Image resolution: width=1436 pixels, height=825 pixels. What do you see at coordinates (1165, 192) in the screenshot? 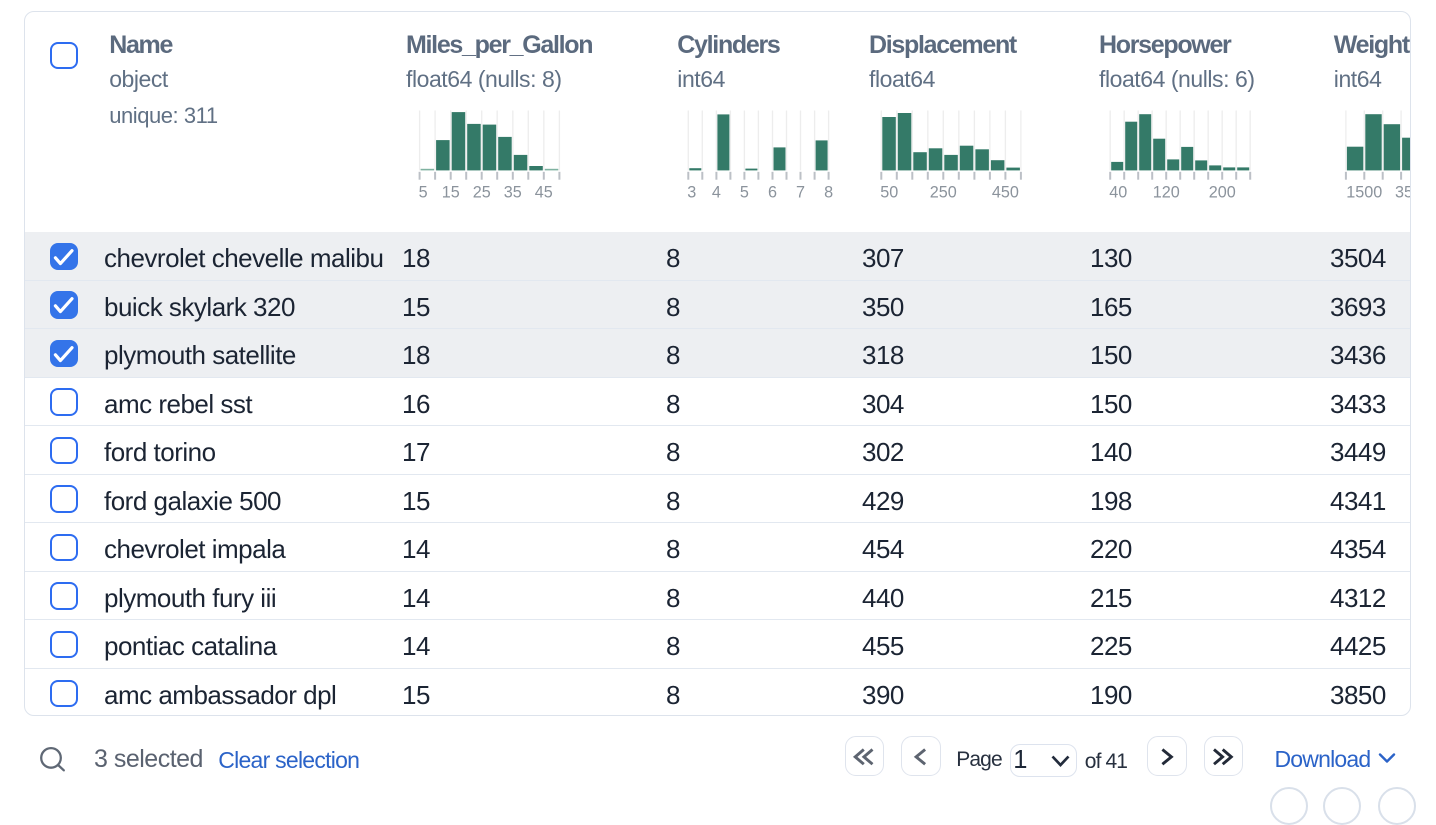
I see `svg-text: 120` at bounding box center [1165, 192].